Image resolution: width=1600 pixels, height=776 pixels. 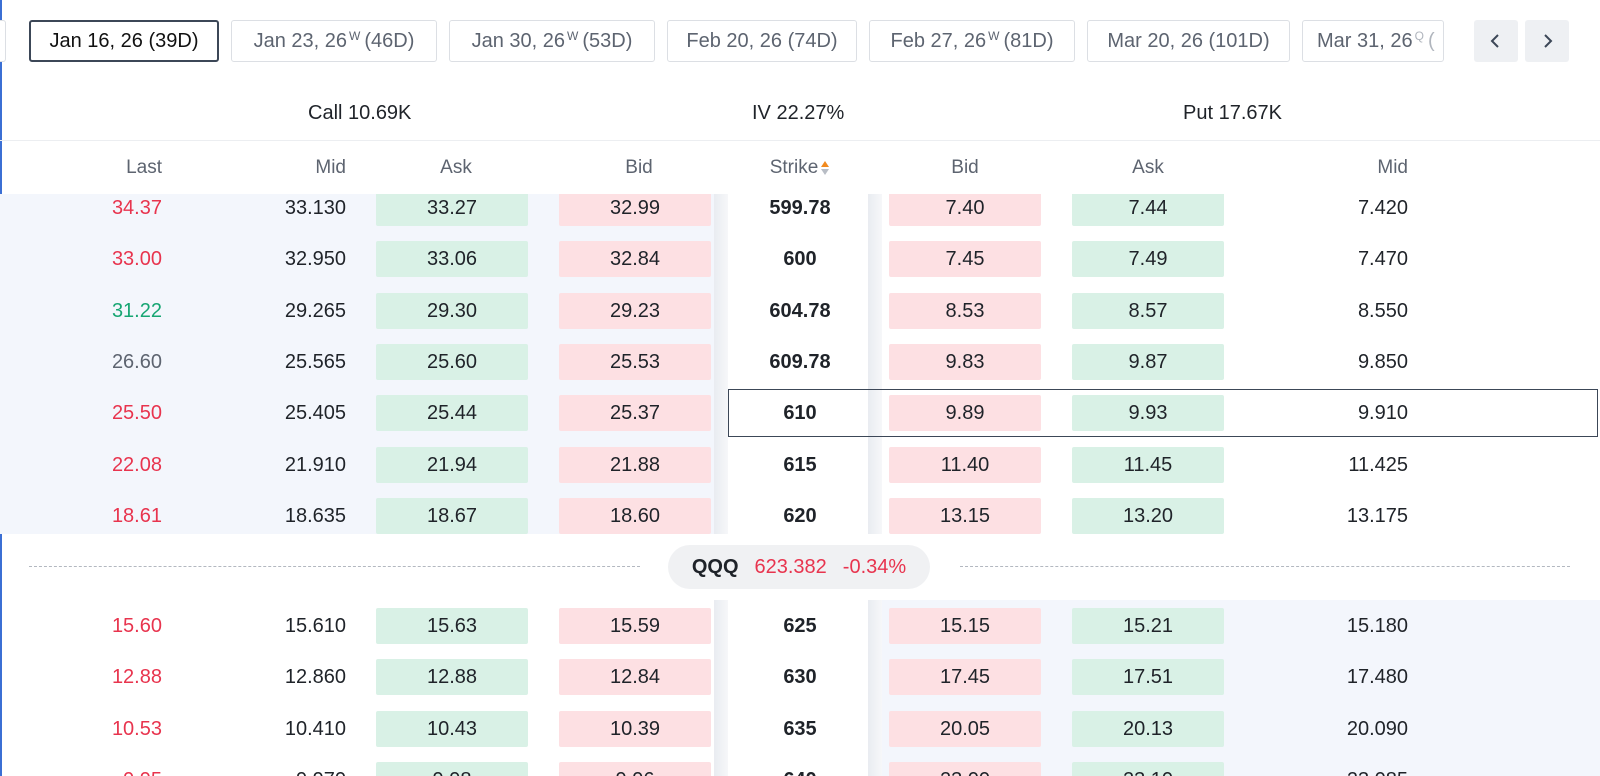 I want to click on put-bid: 9.83, so click(x=965, y=361).